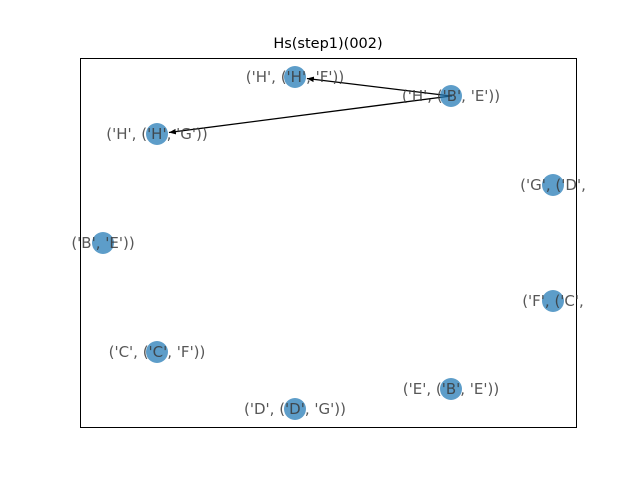 Image resolution: width=640 pixels, height=480 pixels. I want to click on node-label: ('C', ('C', 'F')), so click(157, 352).